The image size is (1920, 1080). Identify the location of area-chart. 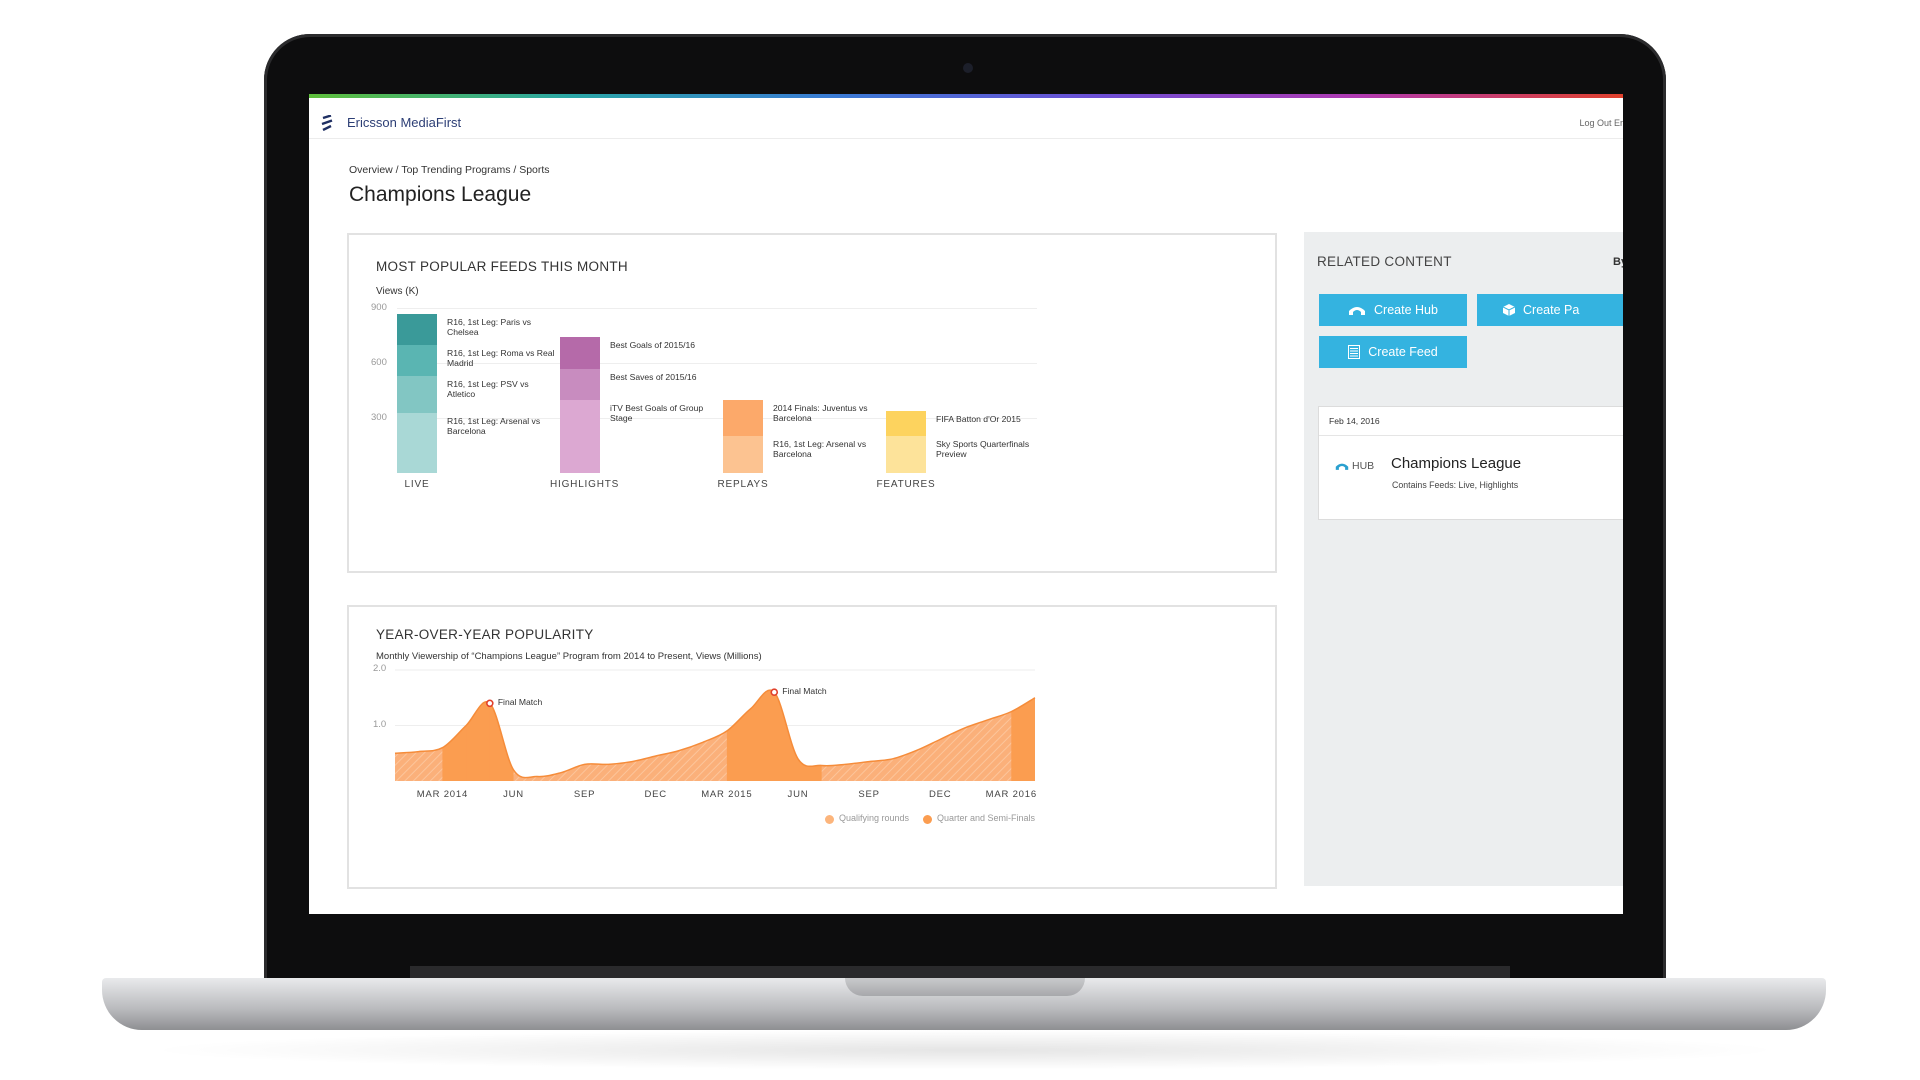
(715, 725).